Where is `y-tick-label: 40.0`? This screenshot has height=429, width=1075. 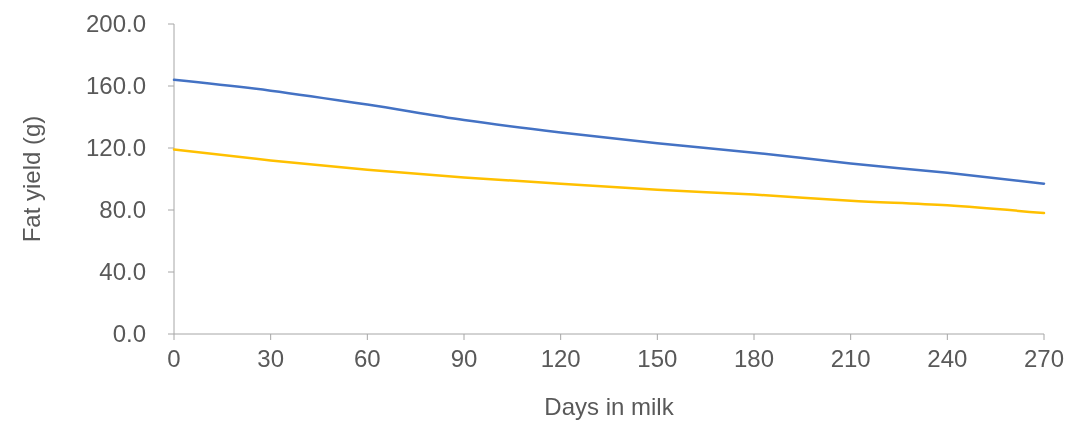
y-tick-label: 40.0 is located at coordinates (122, 272).